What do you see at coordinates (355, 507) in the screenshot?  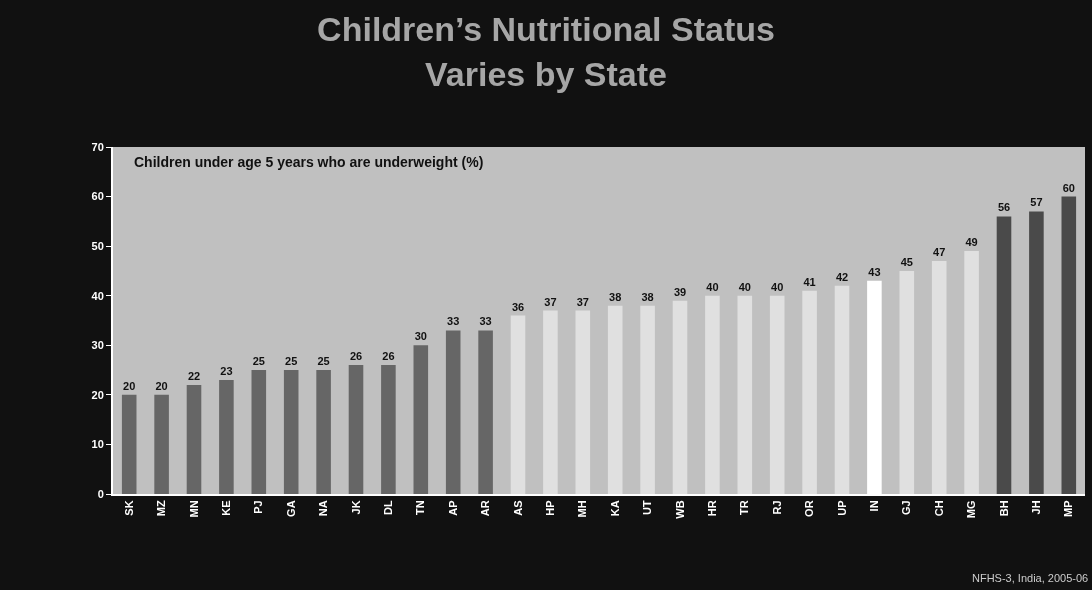 I see `x-tick-label: JK` at bounding box center [355, 507].